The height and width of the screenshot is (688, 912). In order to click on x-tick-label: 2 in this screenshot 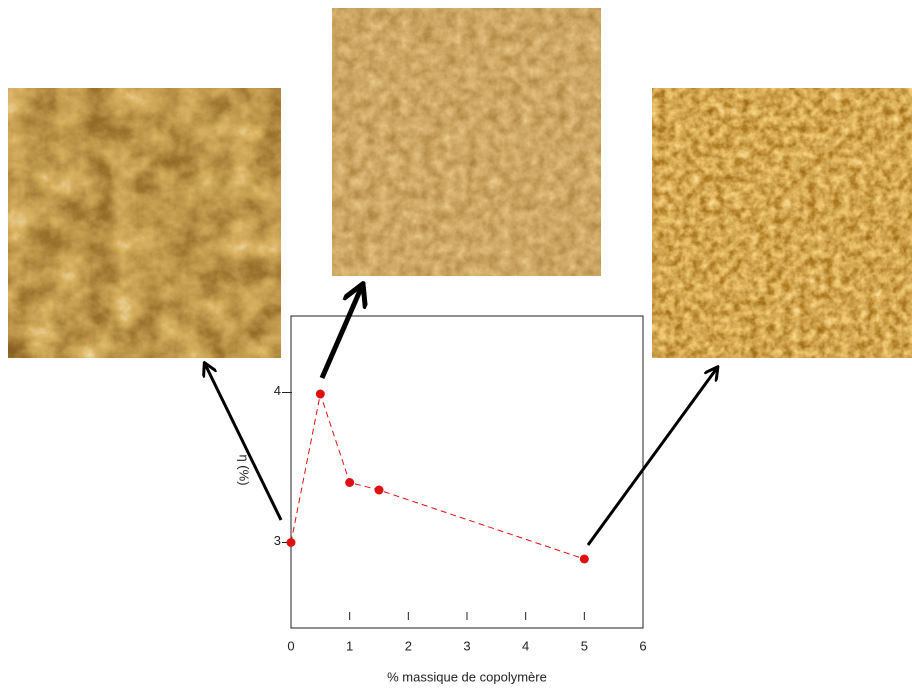, I will do `click(408, 645)`.